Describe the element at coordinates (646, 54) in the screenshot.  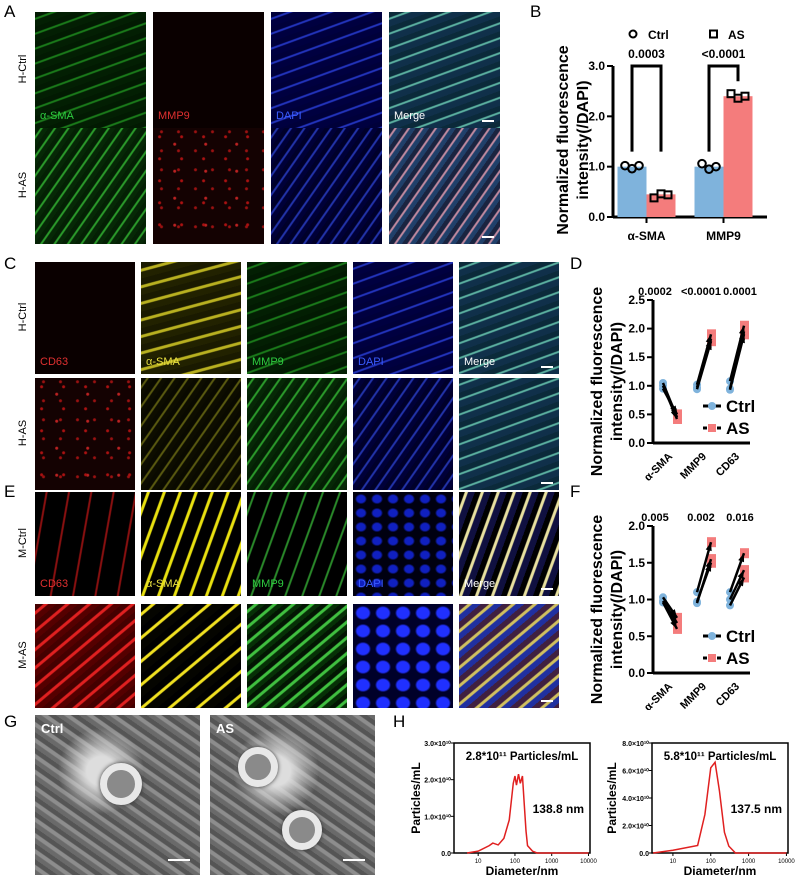
I see `p-value: 0.0003` at that location.